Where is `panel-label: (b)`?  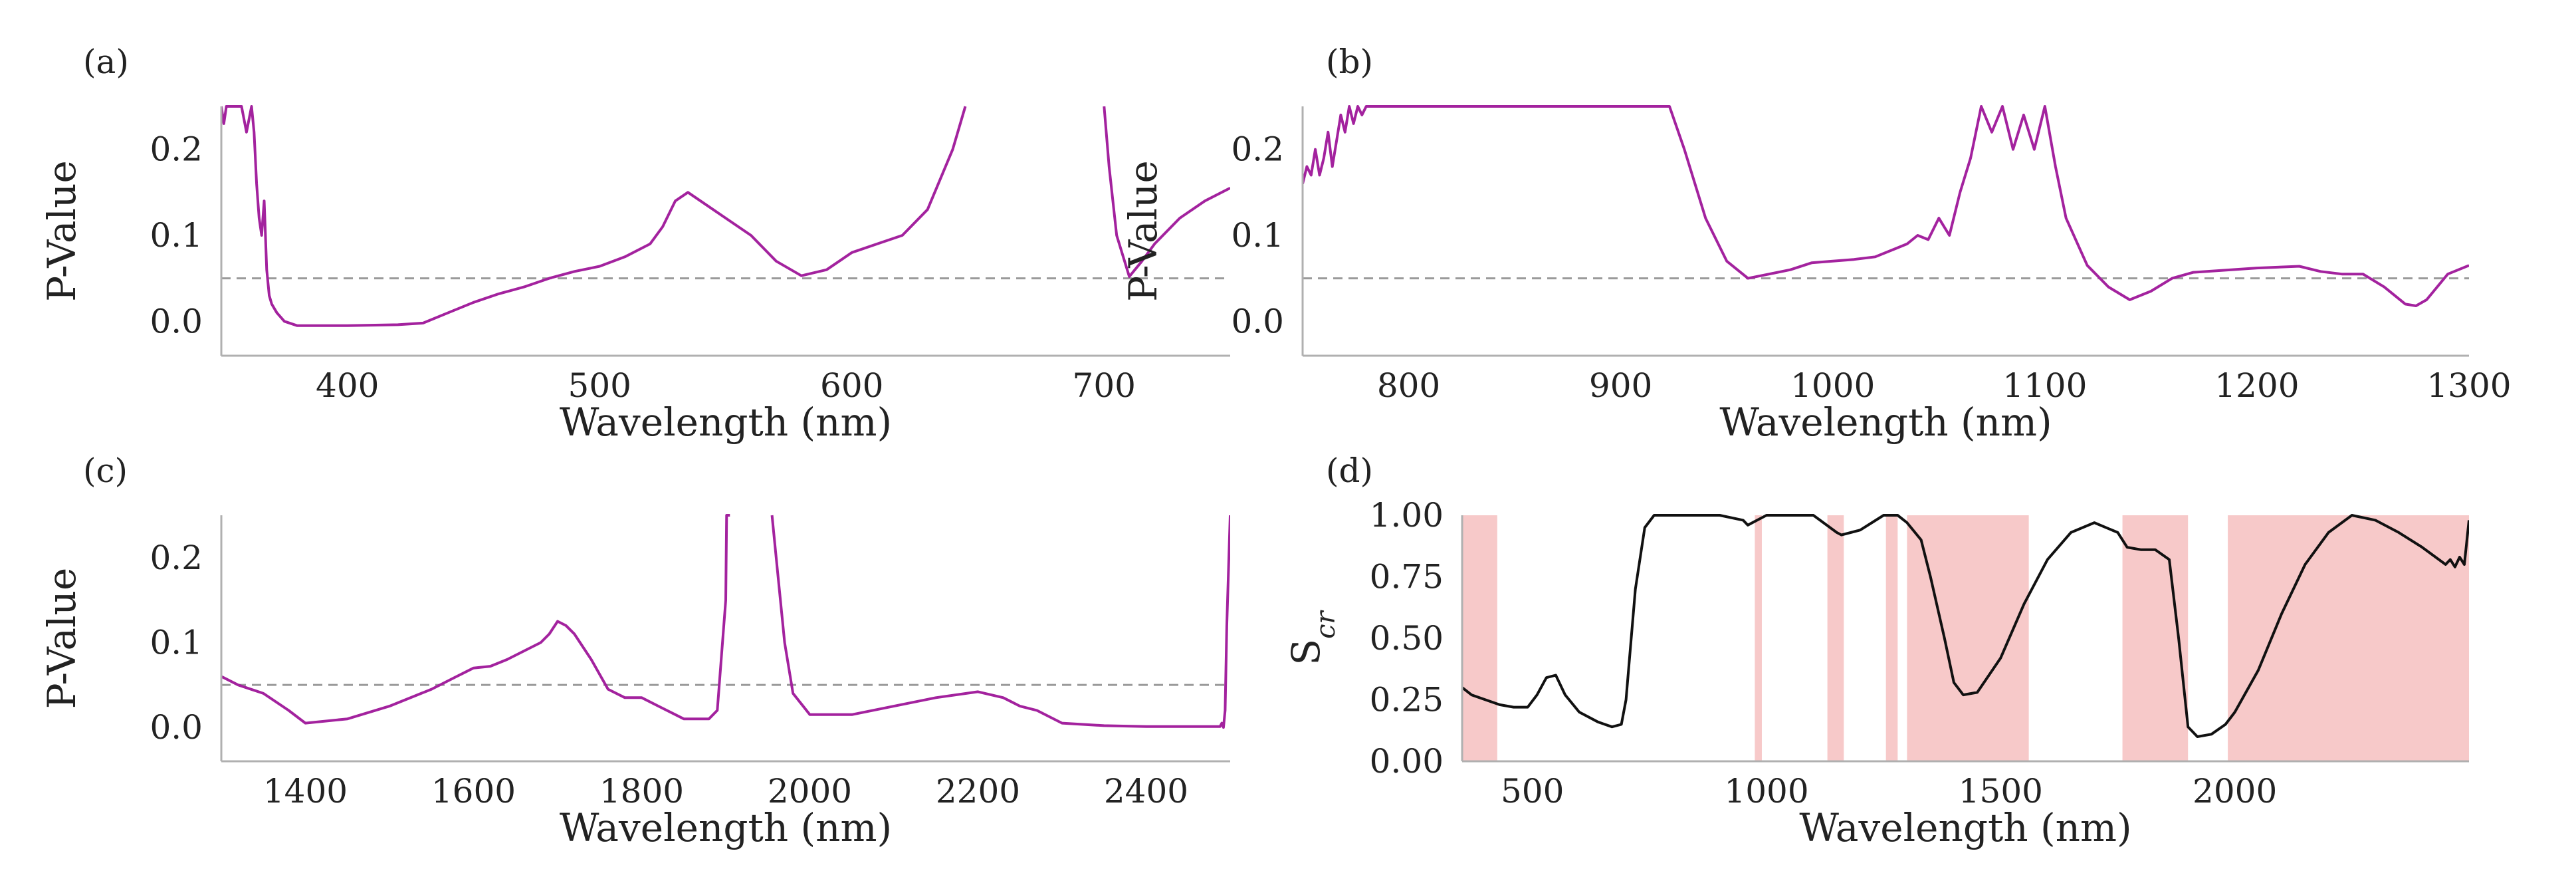
panel-label: (b) is located at coordinates (1349, 62).